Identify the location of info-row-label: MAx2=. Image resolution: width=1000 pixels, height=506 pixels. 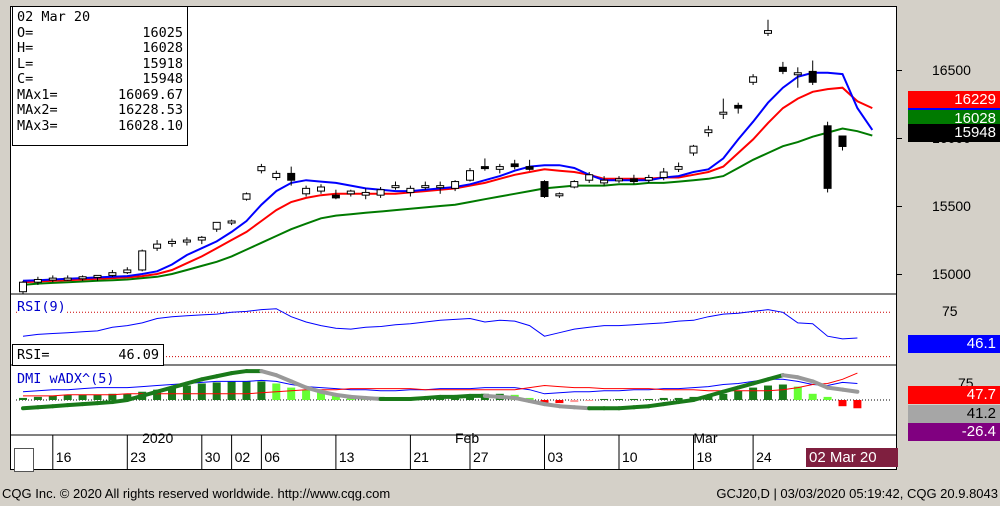
(37, 110).